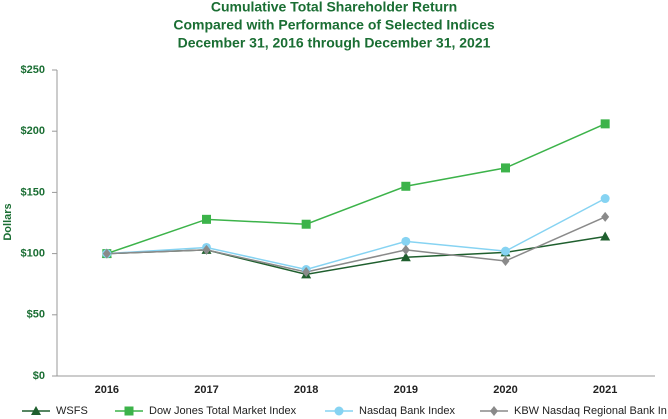 This screenshot has width=668, height=419. I want to click on y-tick-label: $100, so click(33, 254).